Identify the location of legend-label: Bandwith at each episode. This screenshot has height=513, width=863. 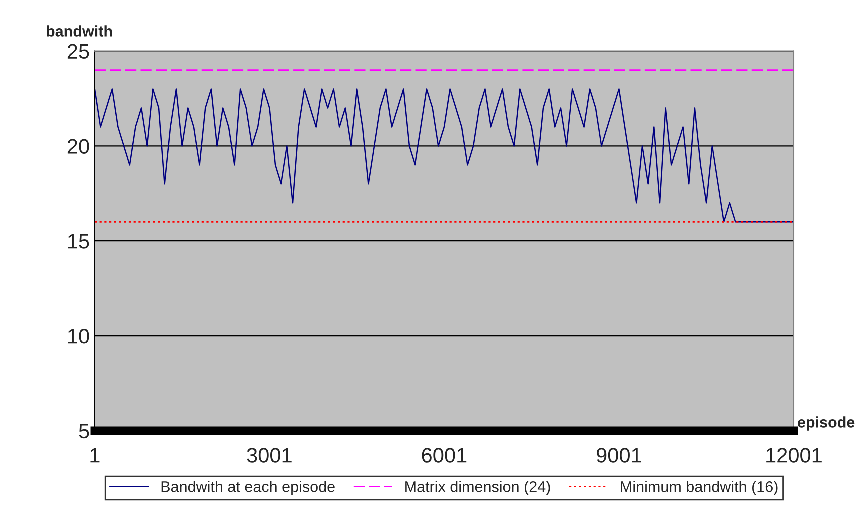
(248, 488).